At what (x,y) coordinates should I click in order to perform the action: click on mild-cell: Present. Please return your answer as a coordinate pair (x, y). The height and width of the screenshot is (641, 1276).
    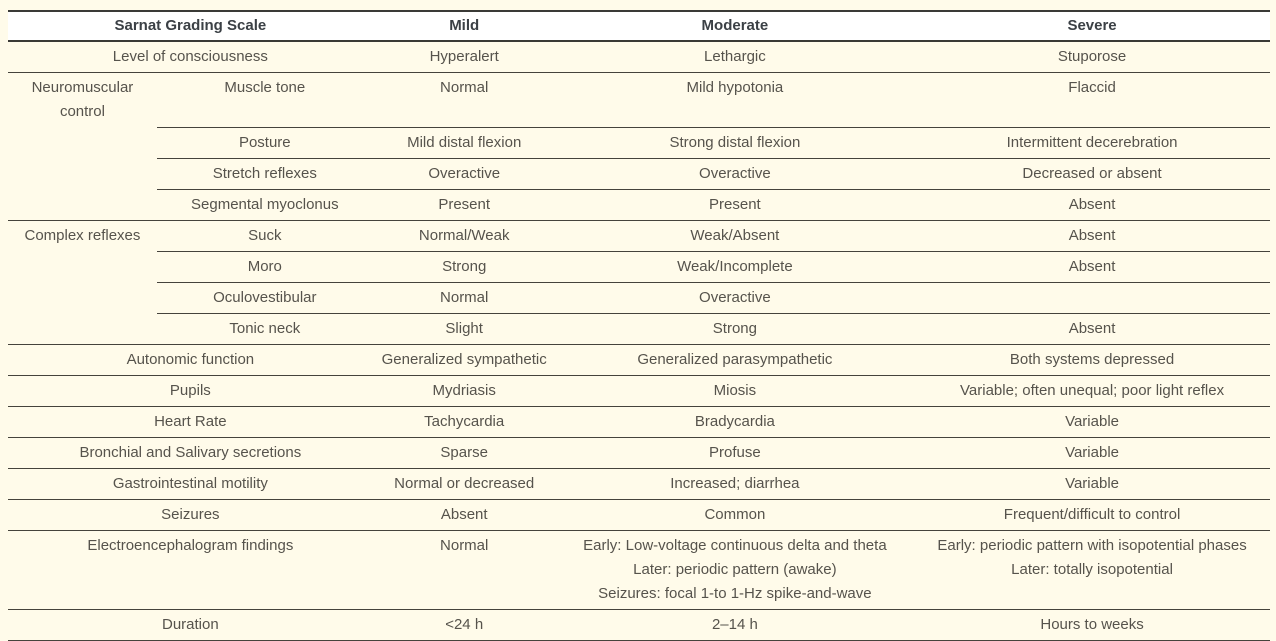
    Looking at the image, I should click on (464, 205).